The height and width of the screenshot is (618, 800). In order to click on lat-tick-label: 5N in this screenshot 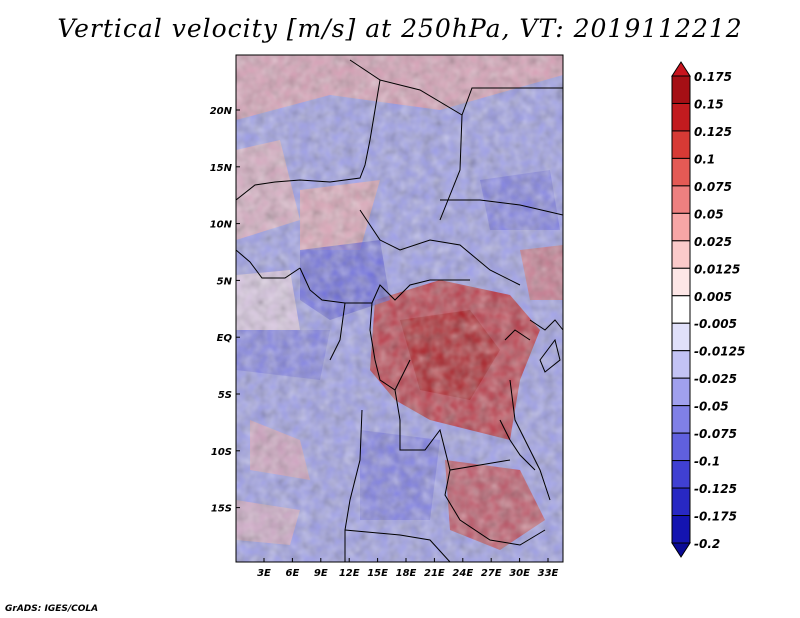, I will do `click(225, 281)`.